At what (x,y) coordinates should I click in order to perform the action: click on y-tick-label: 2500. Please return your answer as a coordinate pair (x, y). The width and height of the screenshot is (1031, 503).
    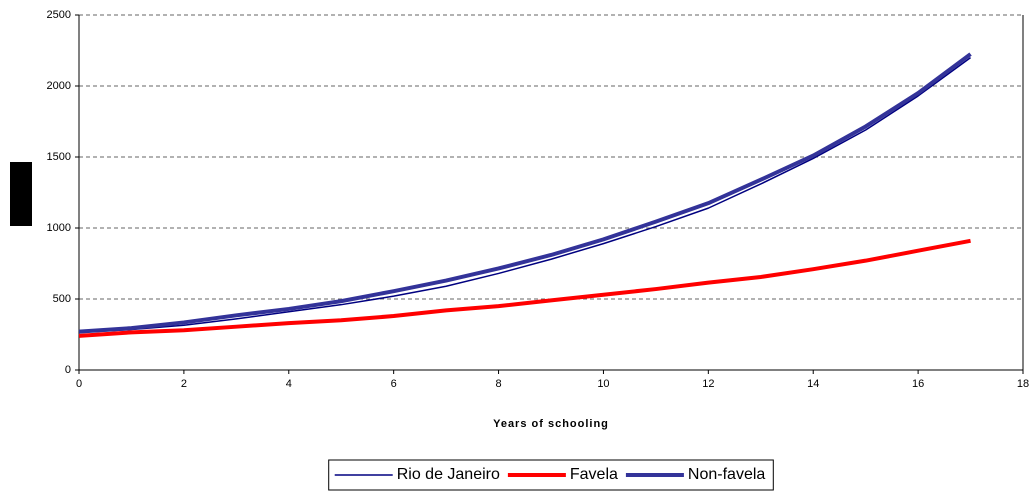
    Looking at the image, I should click on (59, 15).